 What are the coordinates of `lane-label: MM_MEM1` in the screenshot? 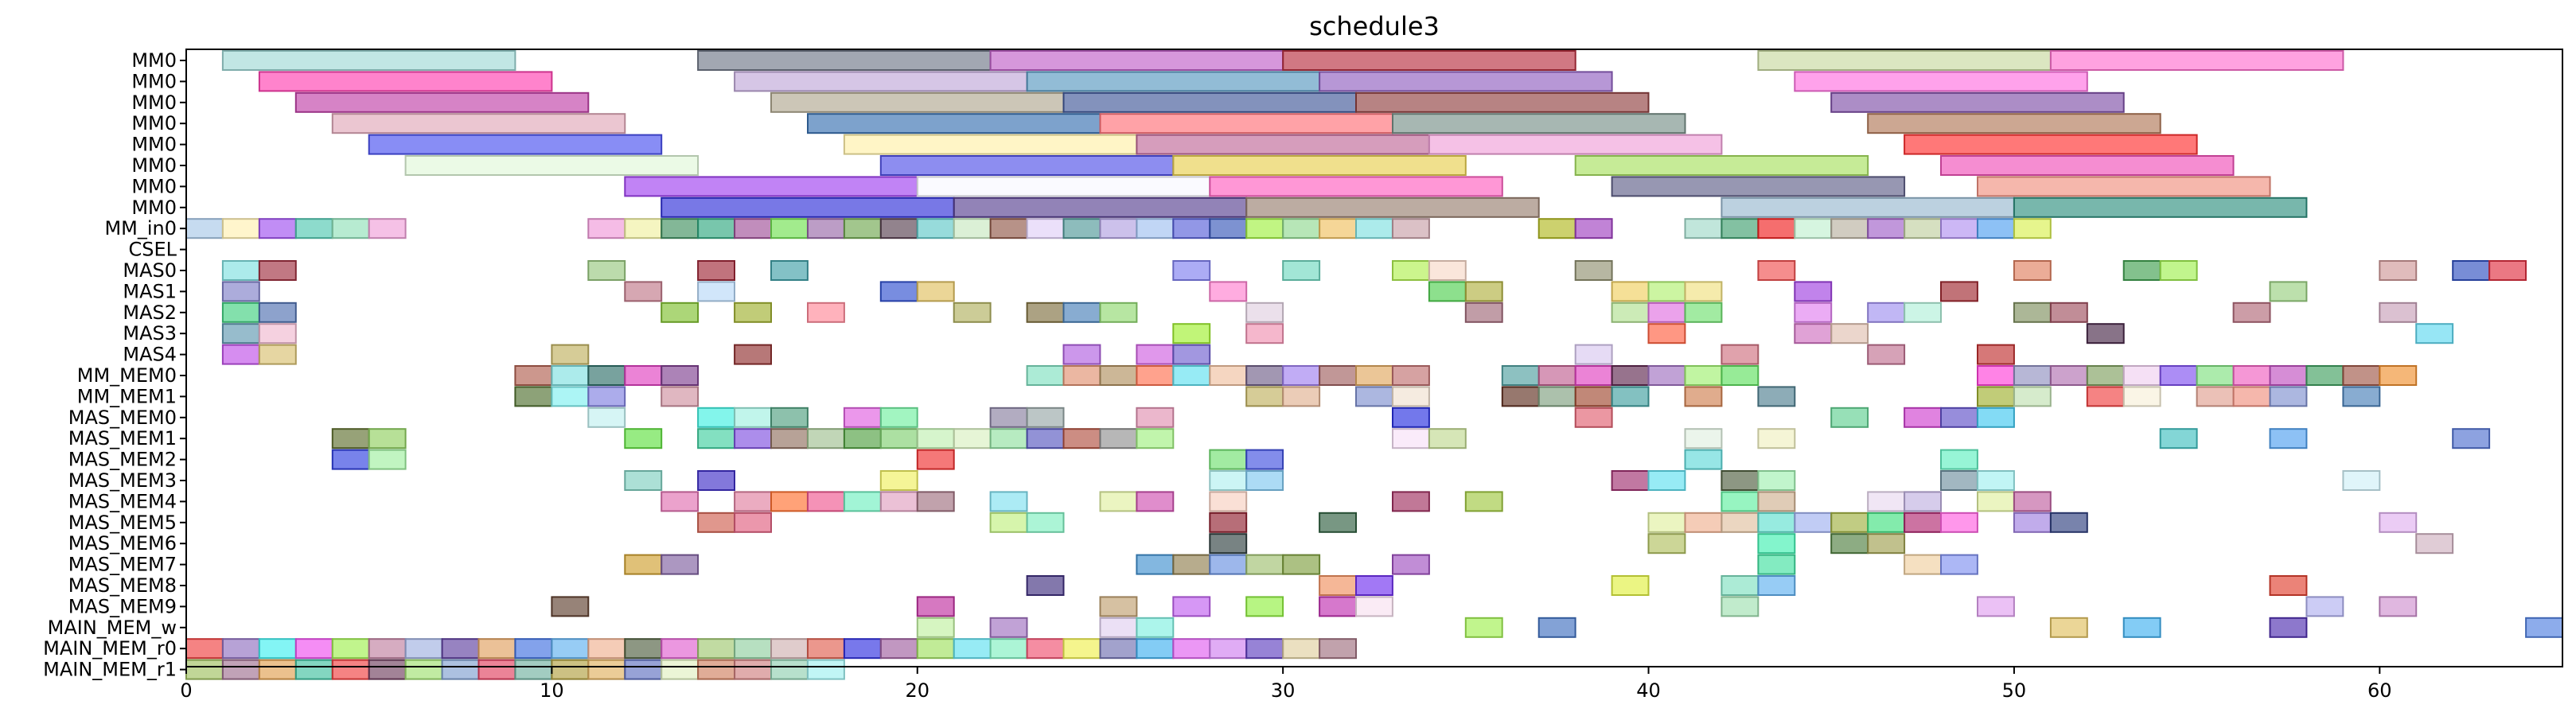 It's located at (127, 396).